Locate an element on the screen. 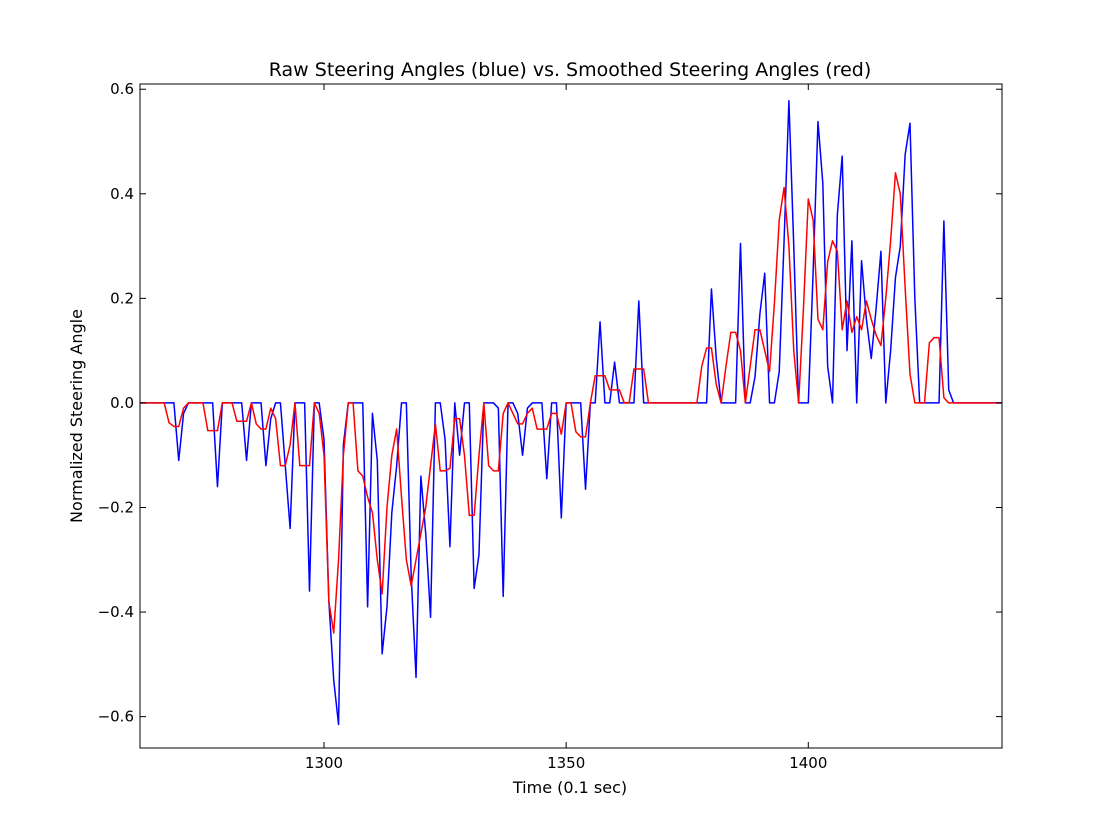 This screenshot has width=1113, height=831. y-tick-label: 0.6 is located at coordinates (122, 89).